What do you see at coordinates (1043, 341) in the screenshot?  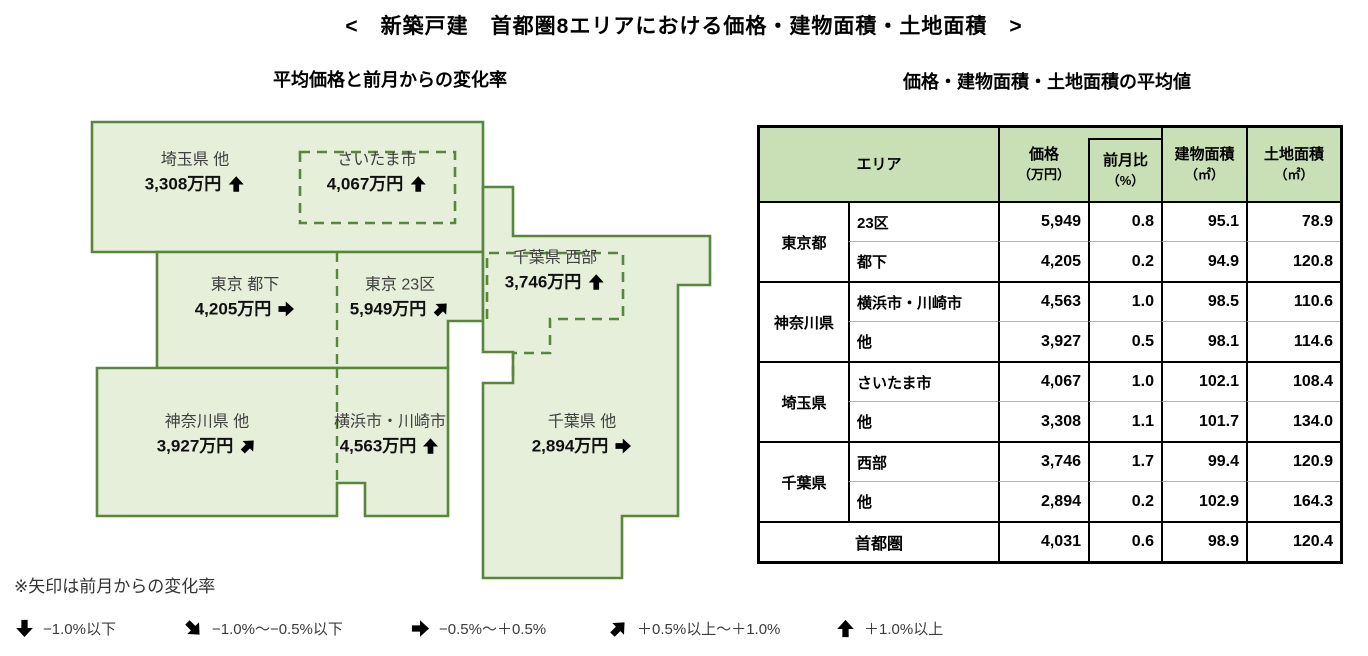 I see `price-cell: 3,927` at bounding box center [1043, 341].